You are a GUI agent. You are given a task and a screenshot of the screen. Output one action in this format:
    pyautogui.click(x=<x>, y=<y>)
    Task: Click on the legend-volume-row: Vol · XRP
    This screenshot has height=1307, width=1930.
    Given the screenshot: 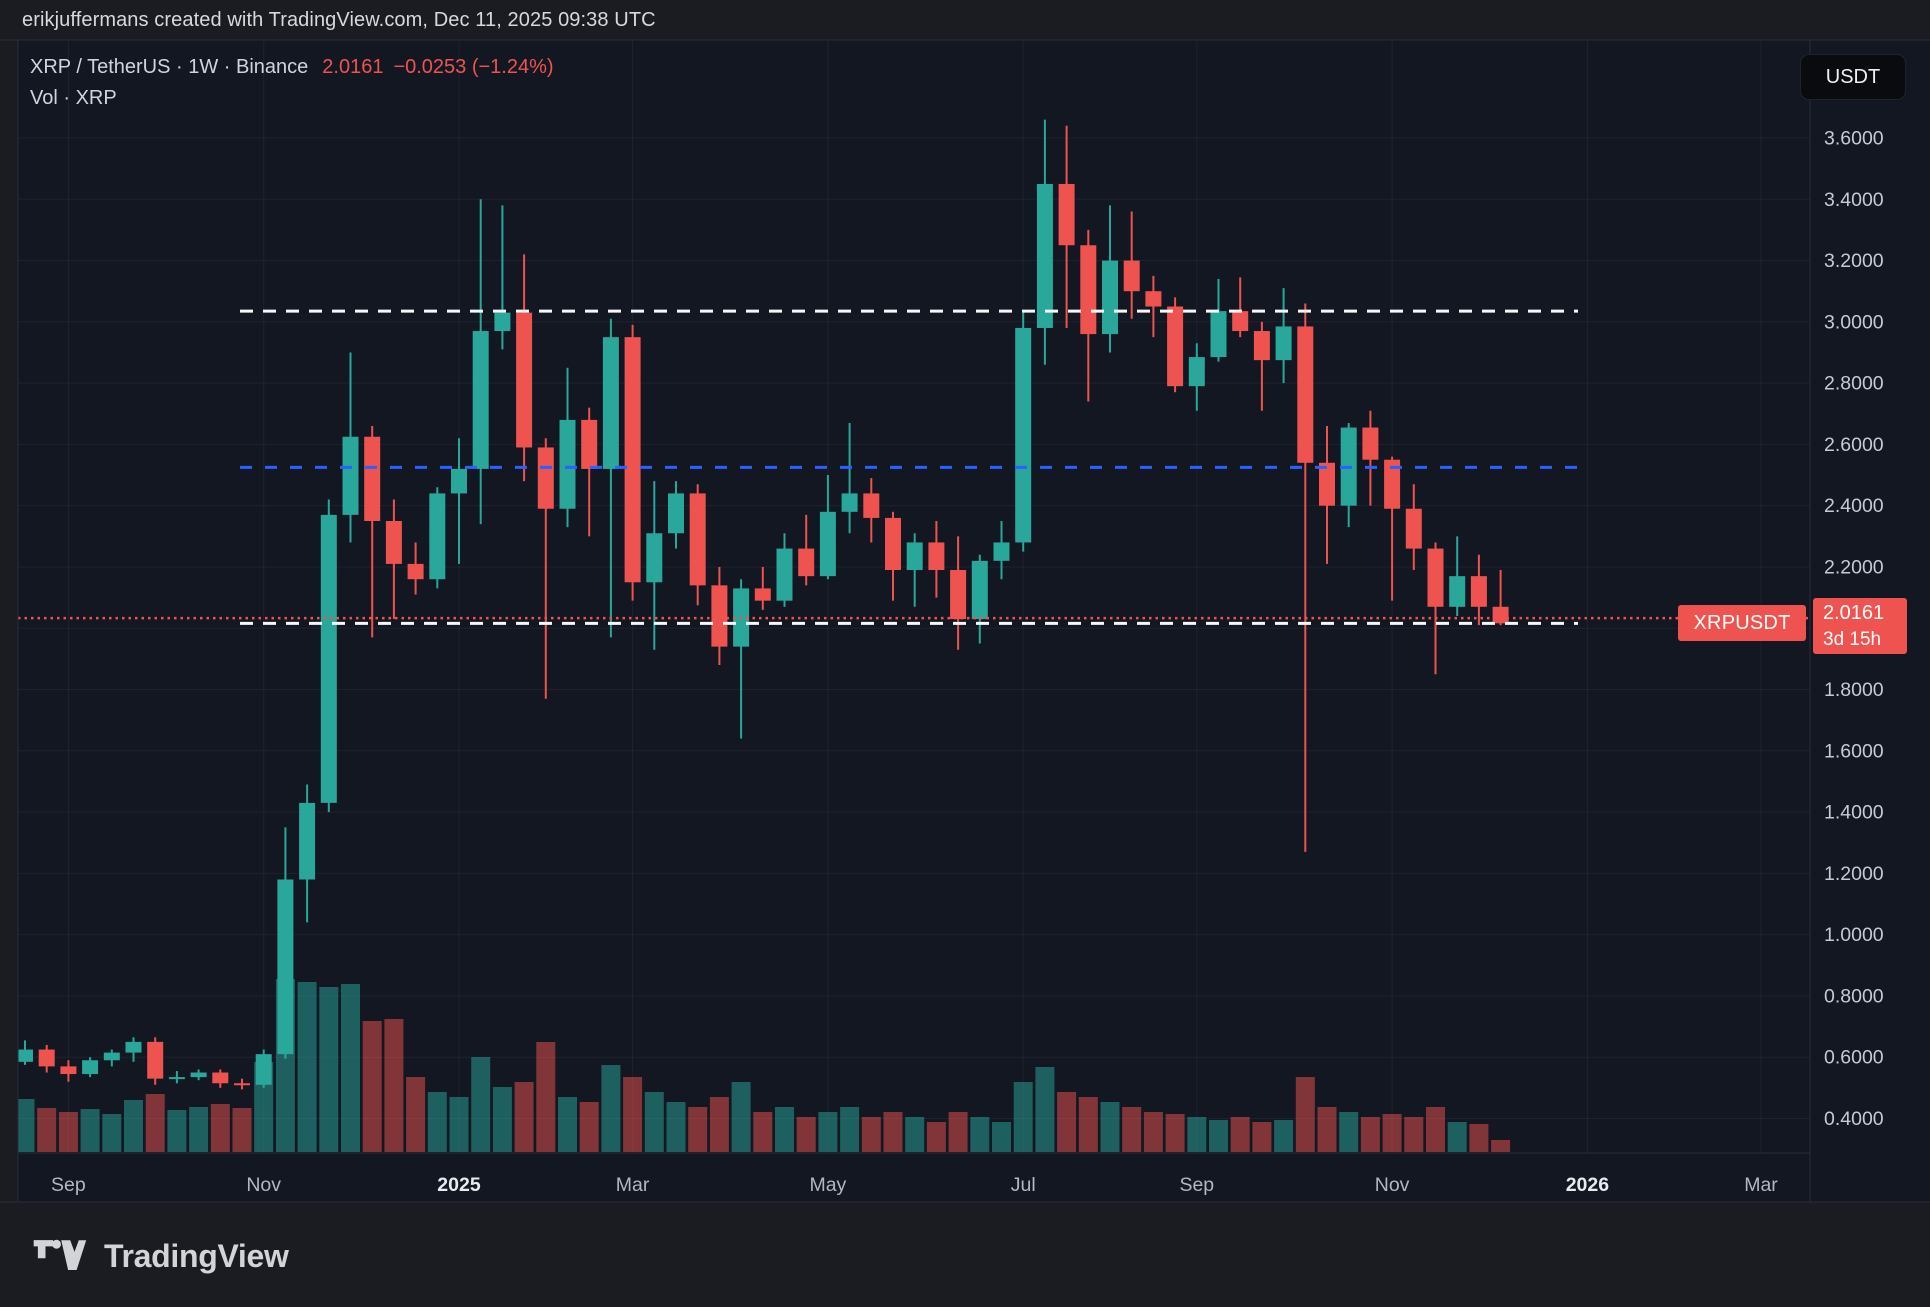 What is the action you would take?
    pyautogui.click(x=292, y=98)
    